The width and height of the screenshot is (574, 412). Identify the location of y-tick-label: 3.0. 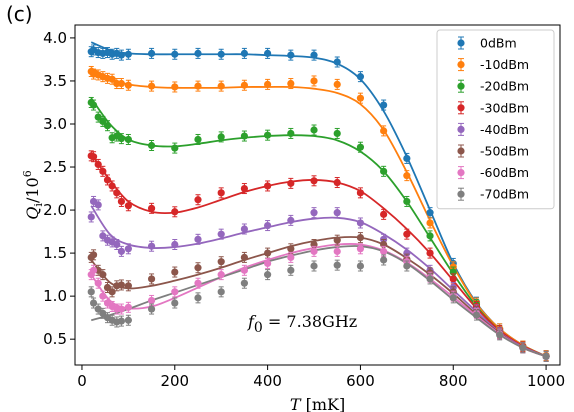
(55, 124).